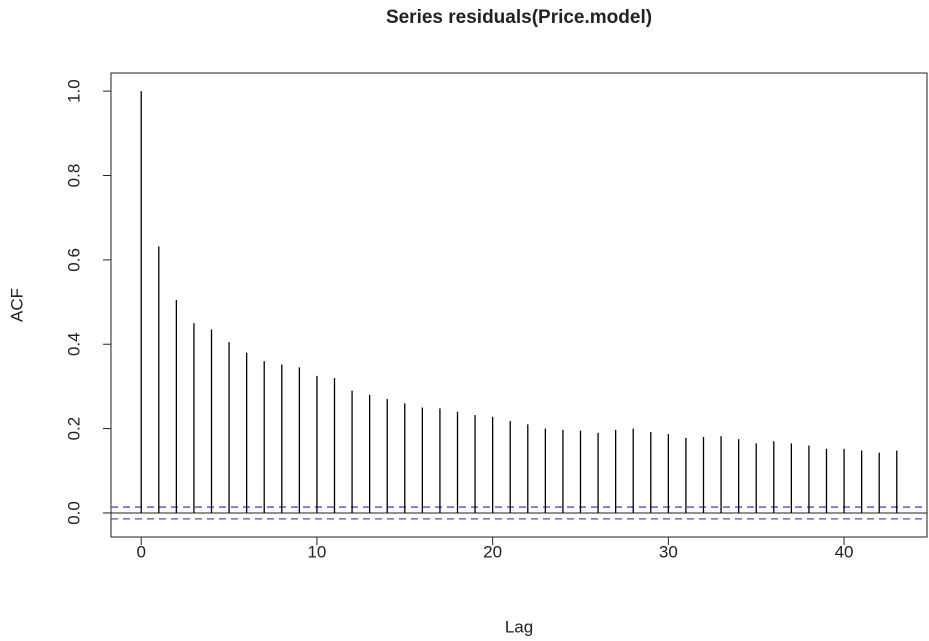  I want to click on y-tick-label: 1.0, so click(73, 91).